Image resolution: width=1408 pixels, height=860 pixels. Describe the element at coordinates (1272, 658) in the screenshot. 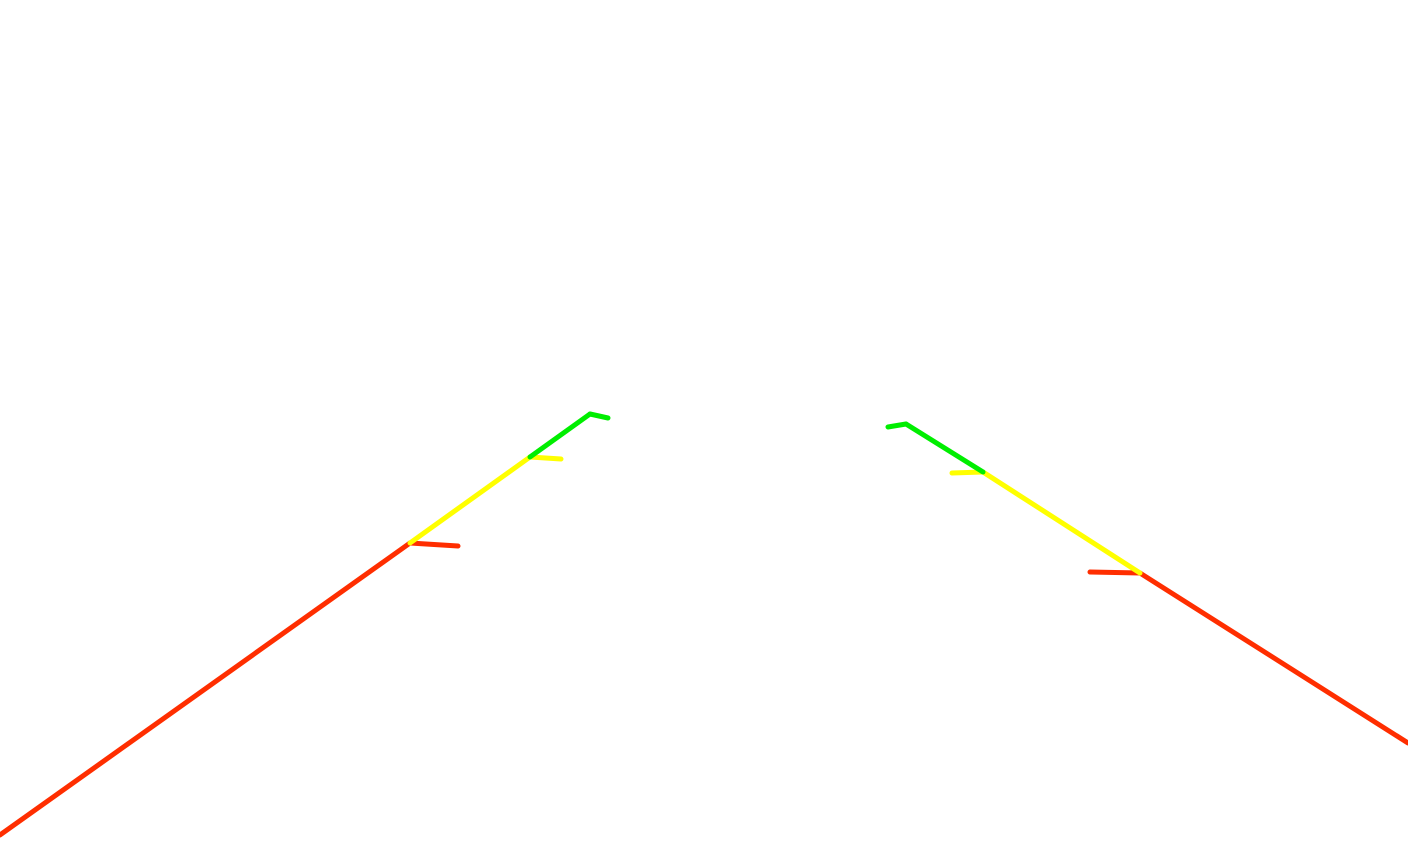

I see `right-near-segment` at that location.